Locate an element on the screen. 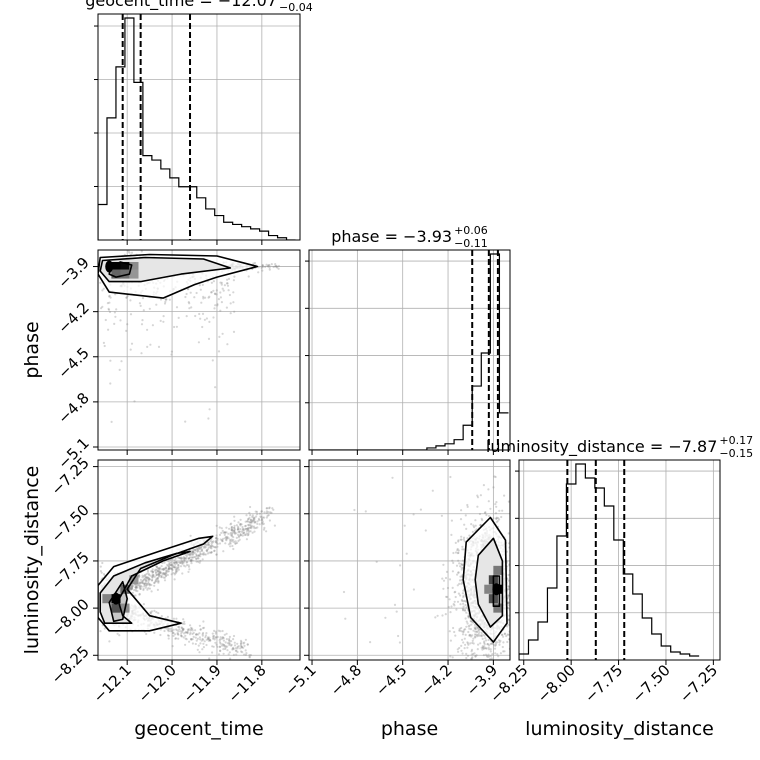 The height and width of the screenshot is (760, 760). title-minus: −0.11 is located at coordinates (471, 243).